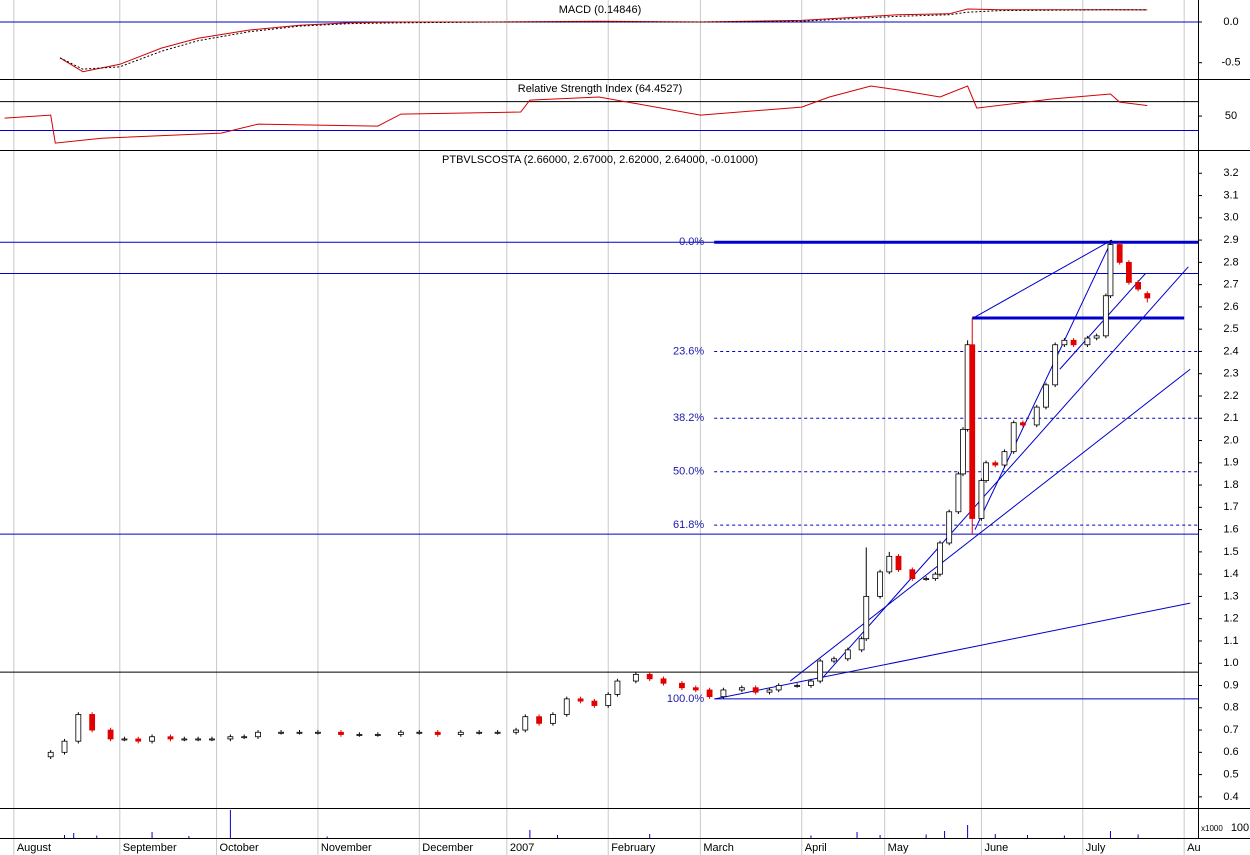  I want to click on x-tick-label: September, so click(150, 848).